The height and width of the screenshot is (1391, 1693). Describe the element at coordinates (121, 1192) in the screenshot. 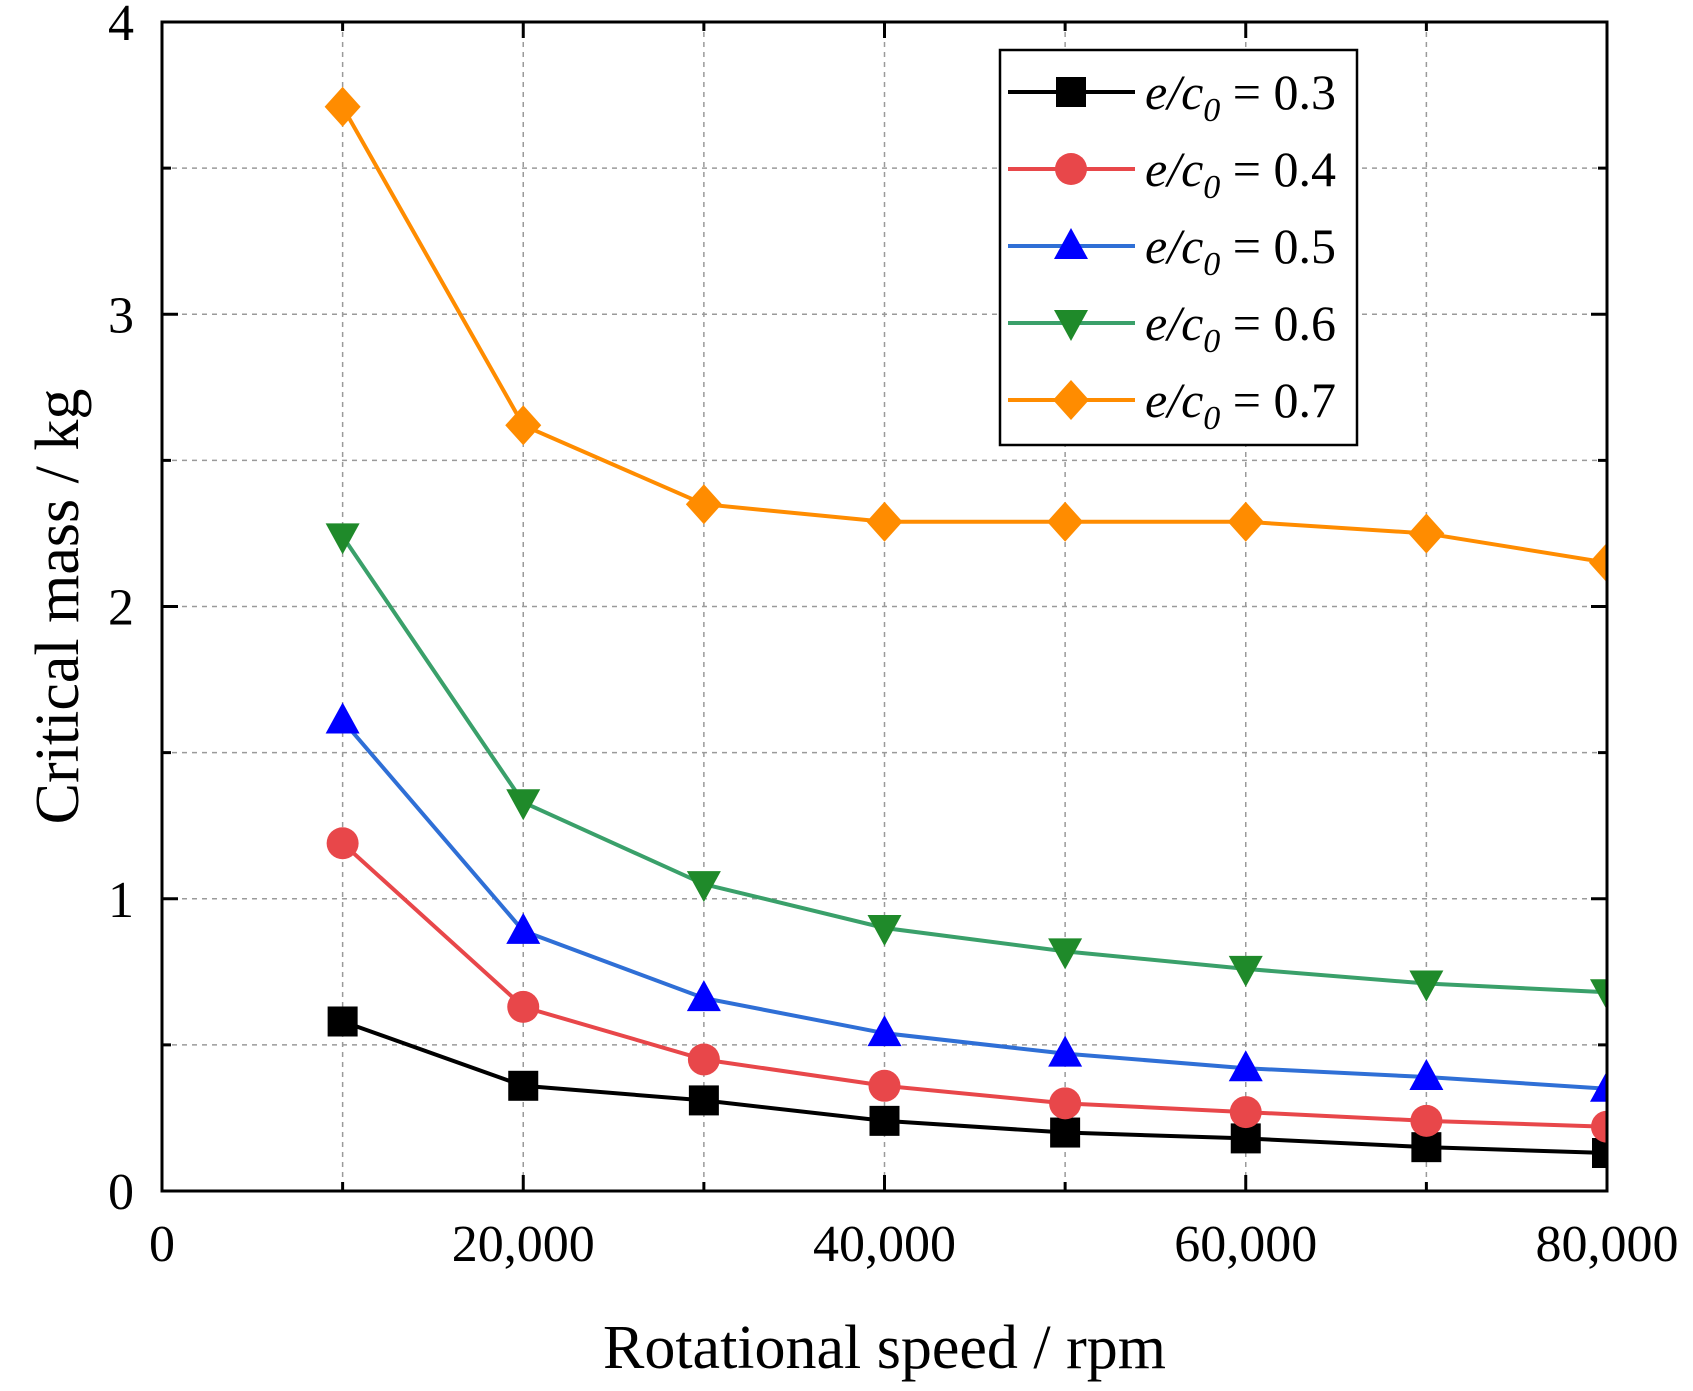

I see `y-tick-label: 0` at that location.